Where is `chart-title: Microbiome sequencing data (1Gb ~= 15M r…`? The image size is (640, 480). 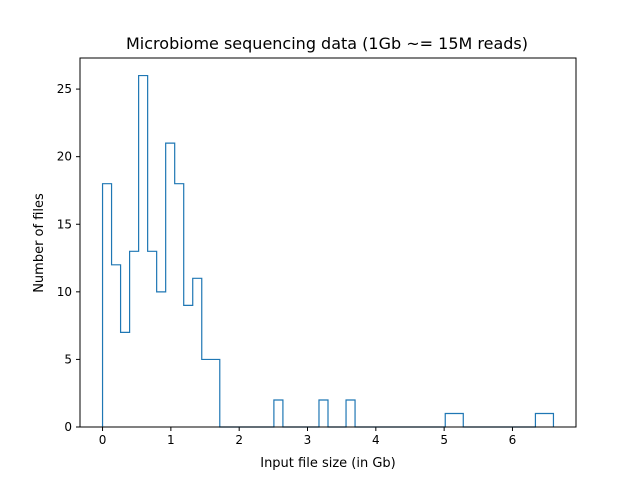 chart-title: Microbiome sequencing data (1Gb ~= 15M r… is located at coordinates (327, 43).